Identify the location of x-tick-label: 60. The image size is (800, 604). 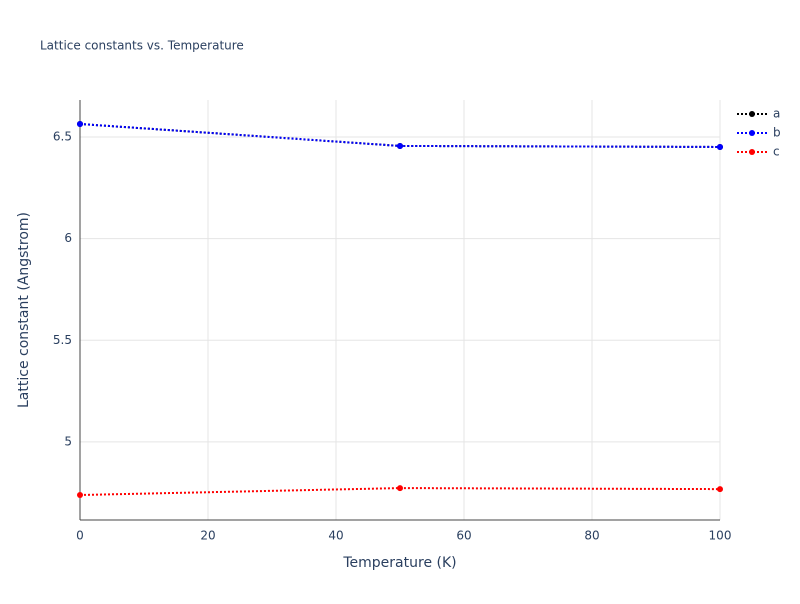
(463, 536).